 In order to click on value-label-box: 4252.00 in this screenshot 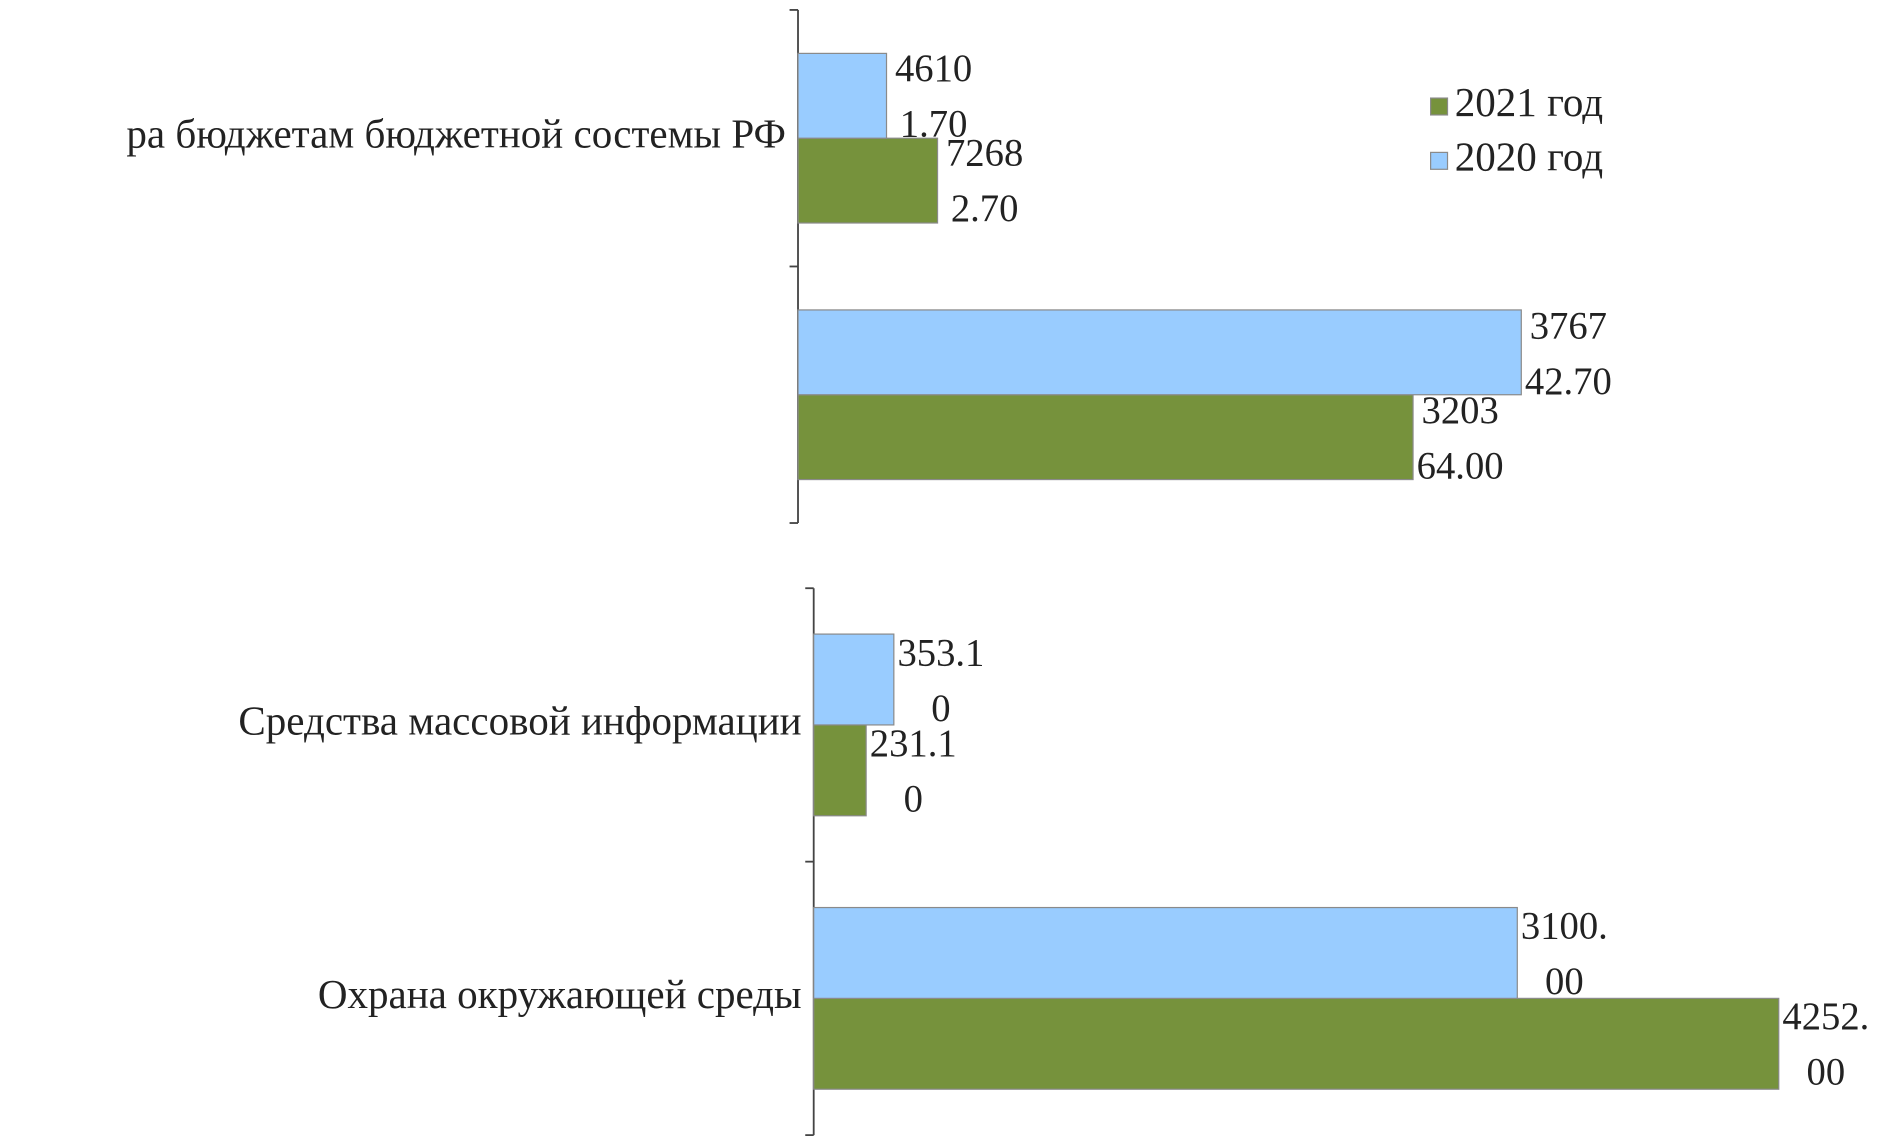, I will do `click(1829, 1043)`.